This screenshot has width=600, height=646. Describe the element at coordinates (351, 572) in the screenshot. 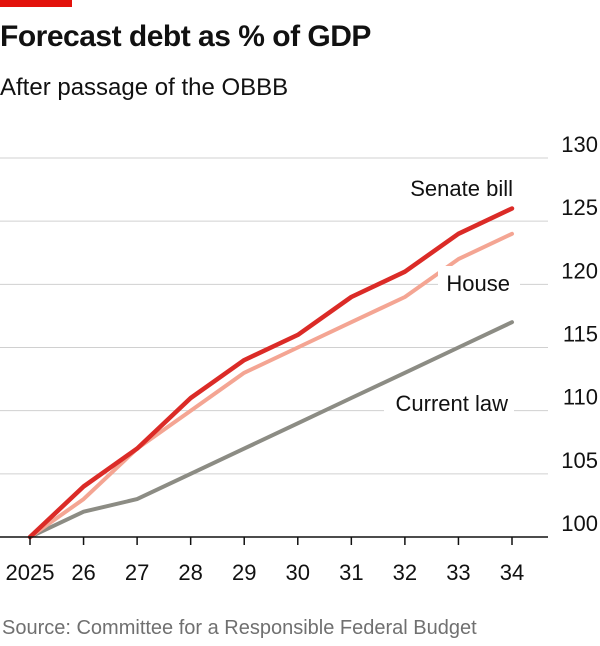

I see `x-tick-label-31: 31` at that location.